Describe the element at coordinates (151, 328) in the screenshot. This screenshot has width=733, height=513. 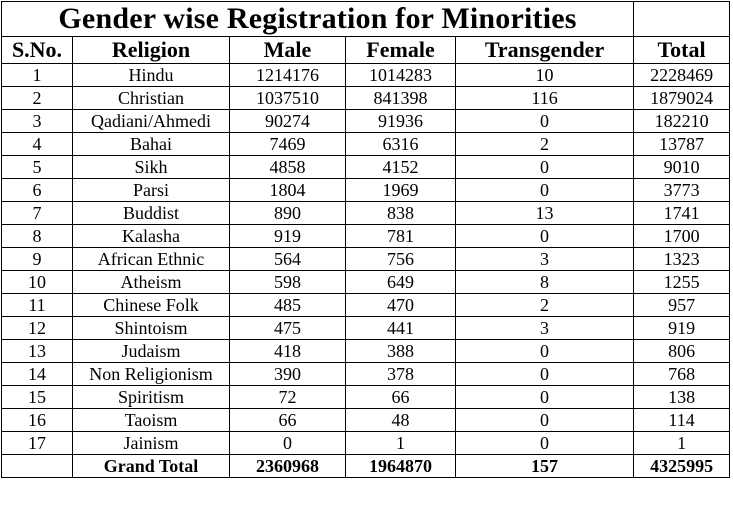
I see `cell-religion: Shintoism` at that location.